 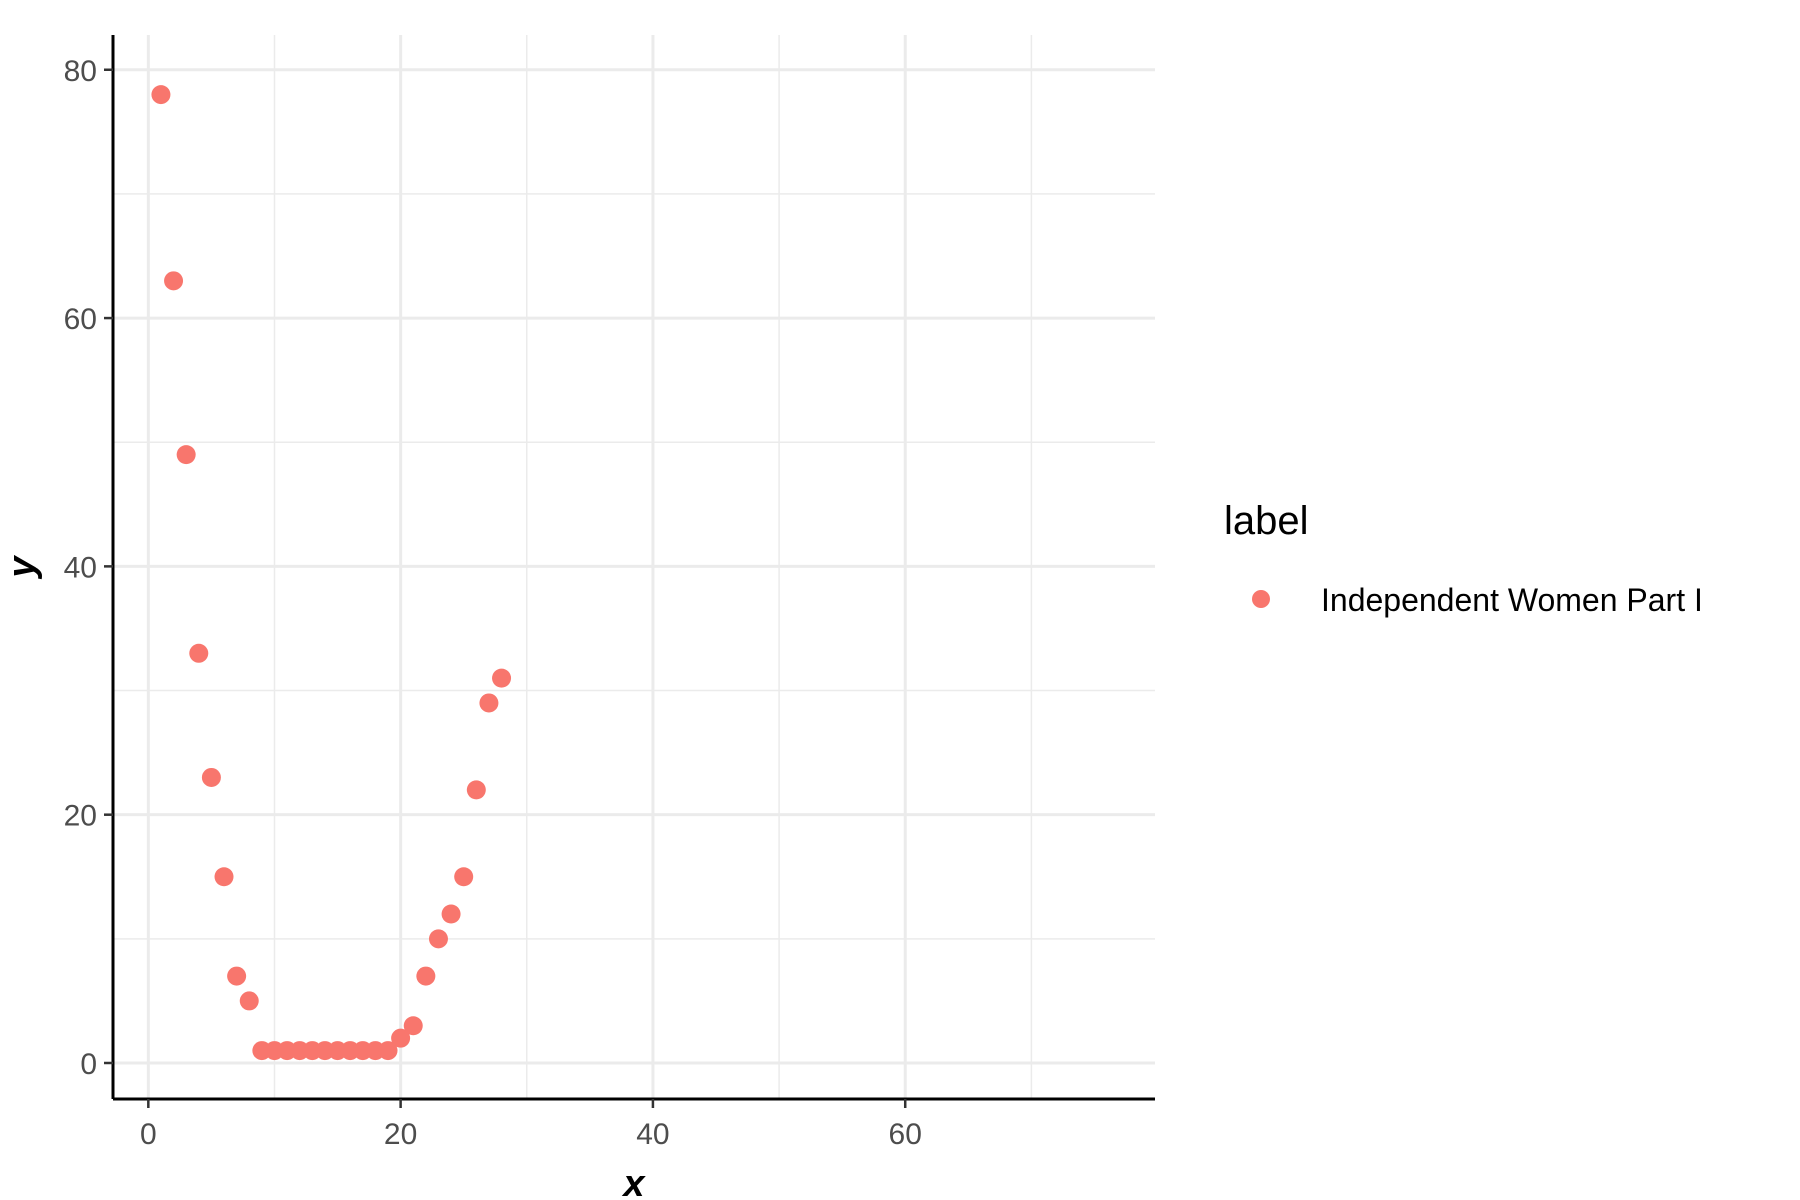 What do you see at coordinates (531, 1125) in the screenshot?
I see `x-axis-ticks: 0 20 40 60` at bounding box center [531, 1125].